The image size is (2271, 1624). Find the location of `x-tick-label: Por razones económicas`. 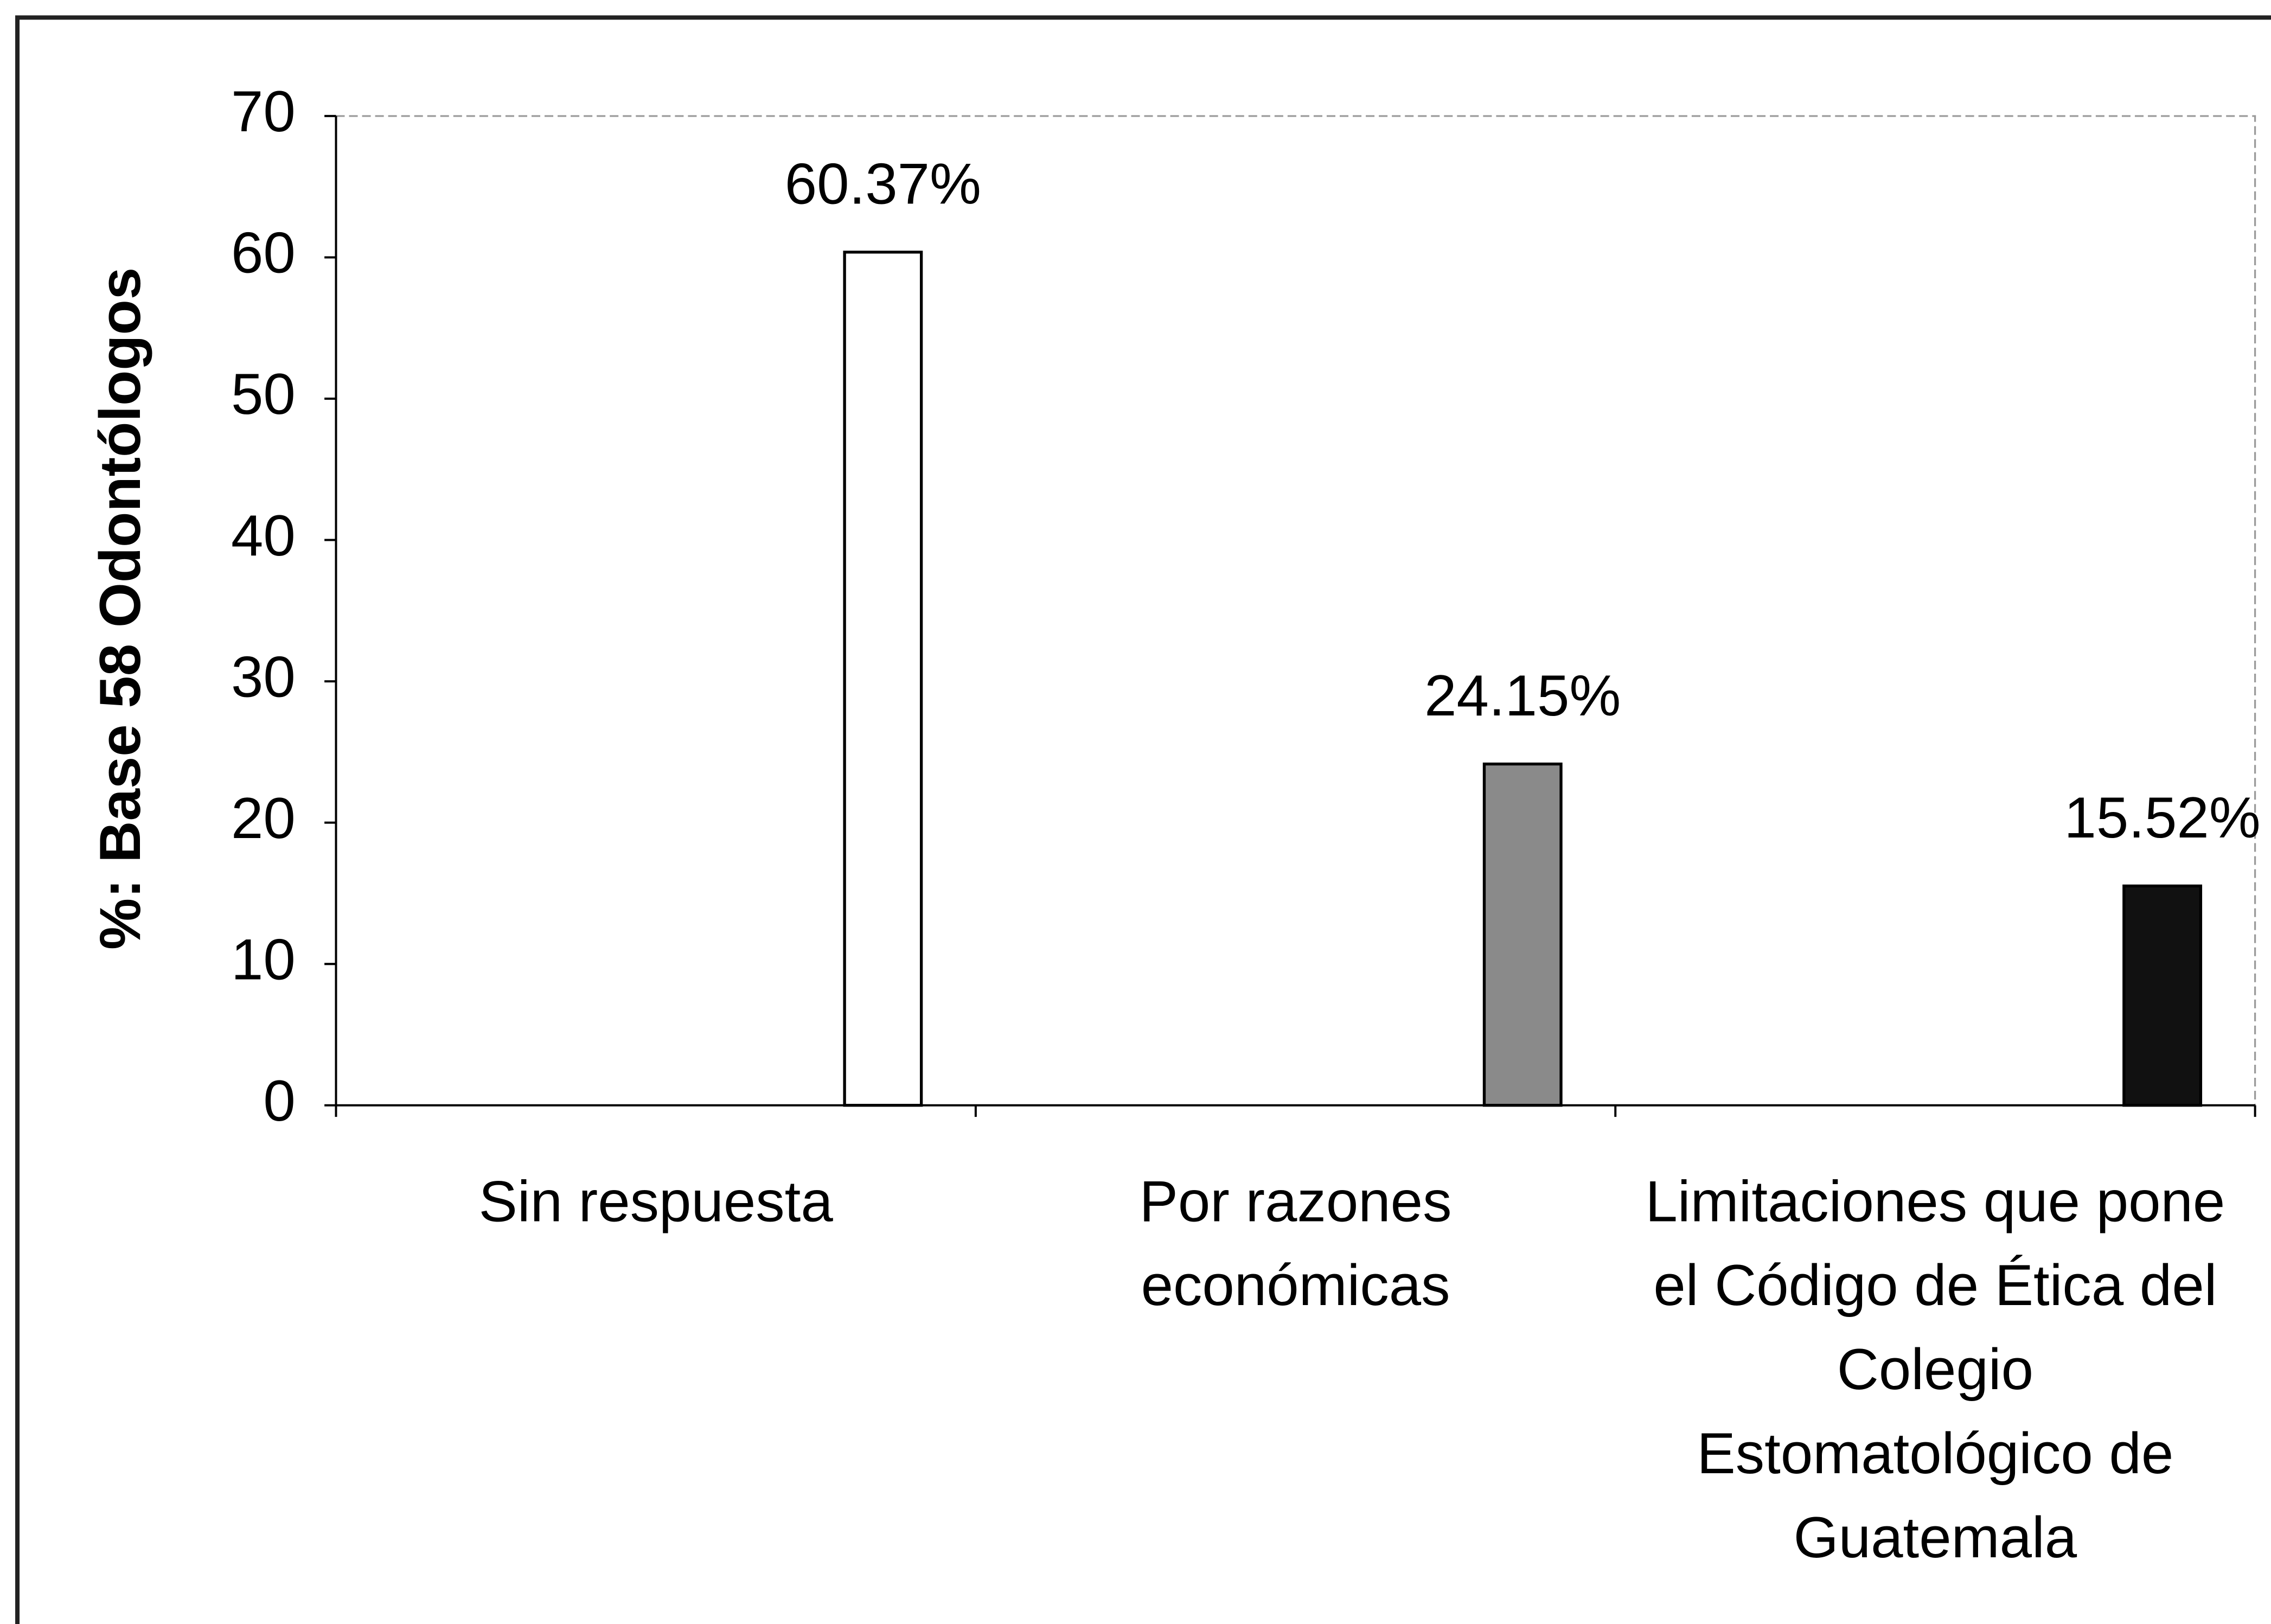

x-tick-label: Por razones económicas is located at coordinates (1295, 1244).